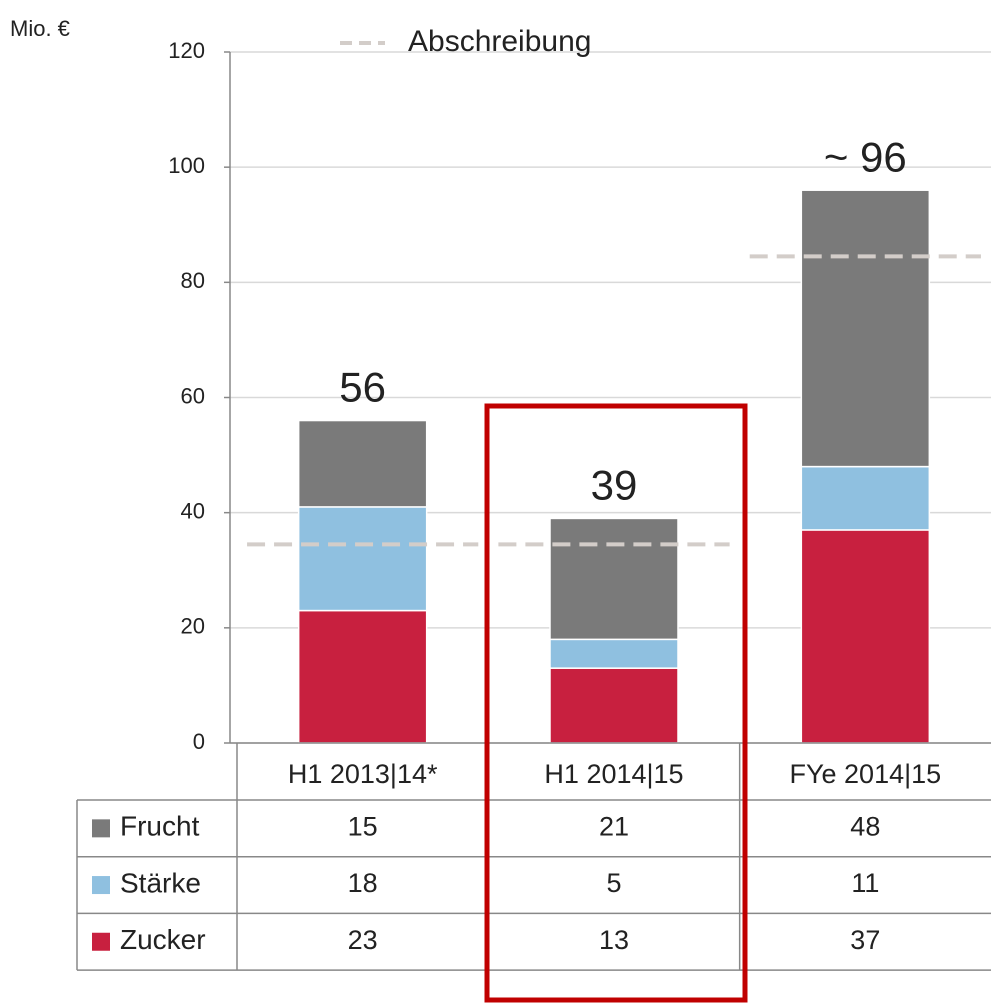 This screenshot has width=991, height=1005. What do you see at coordinates (363, 940) in the screenshot?
I see `table-value: 23` at bounding box center [363, 940].